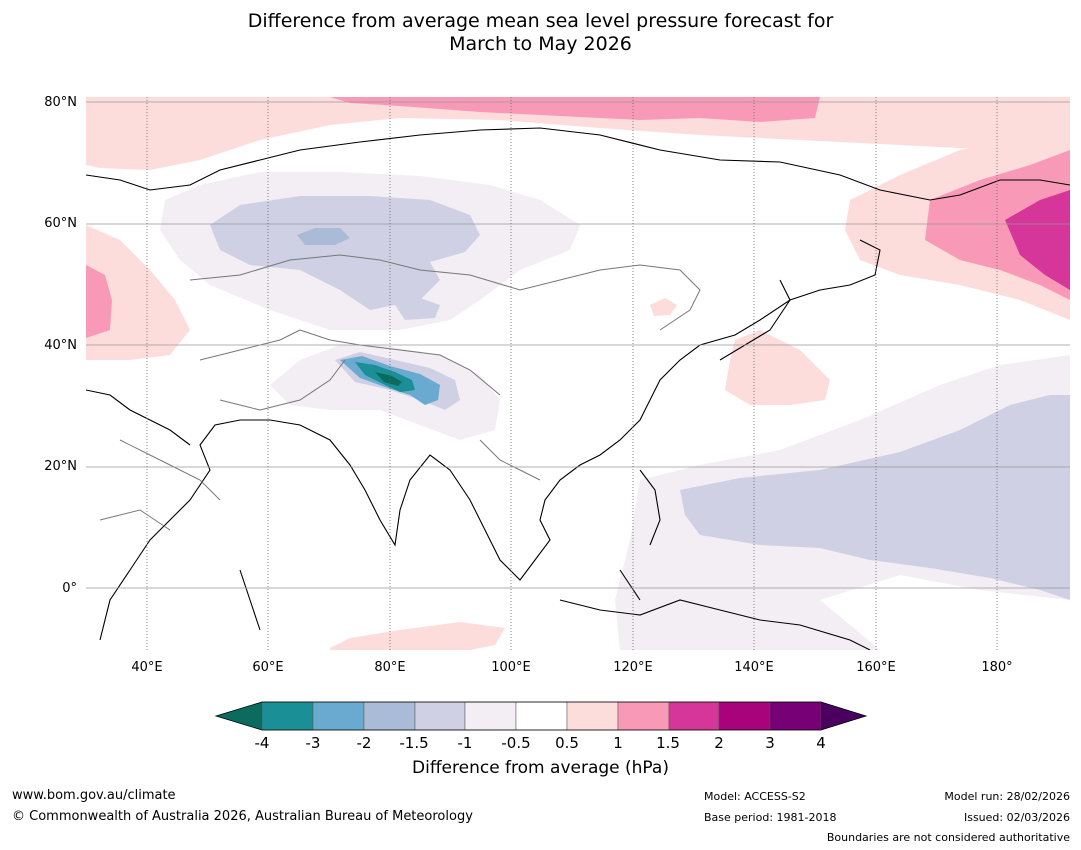 The width and height of the screenshot is (1081, 850). What do you see at coordinates (540, 44) in the screenshot?
I see `map-title-line2: March to May 2026` at bounding box center [540, 44].